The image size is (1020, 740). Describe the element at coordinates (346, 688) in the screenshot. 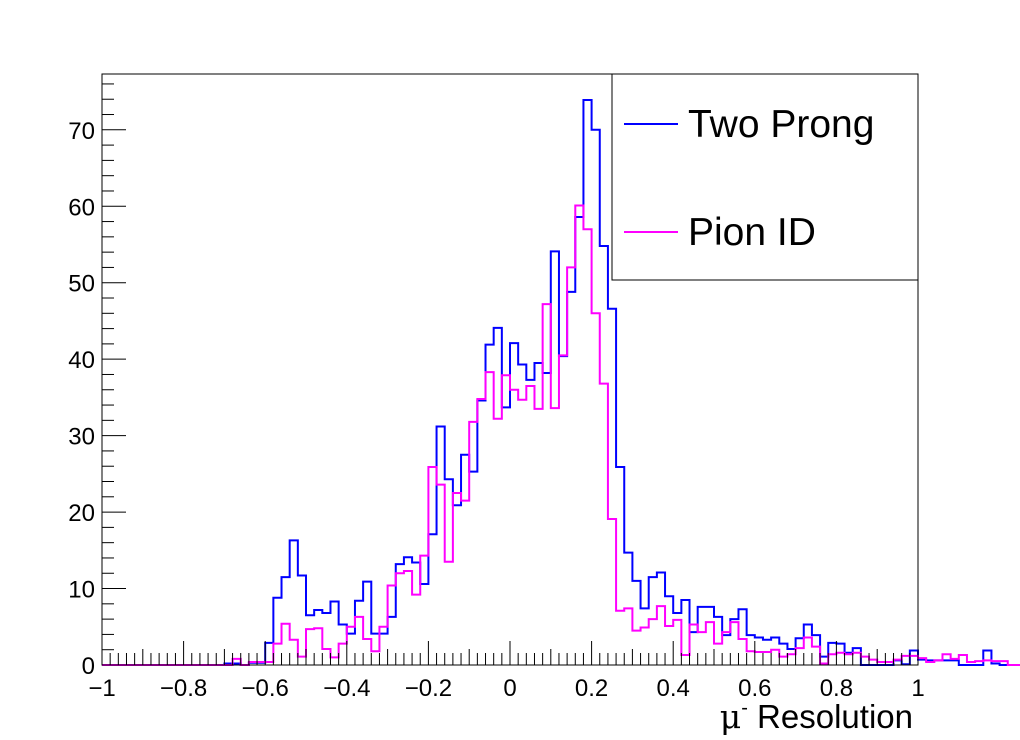

I see `x-tick-label: −0.4` at that location.